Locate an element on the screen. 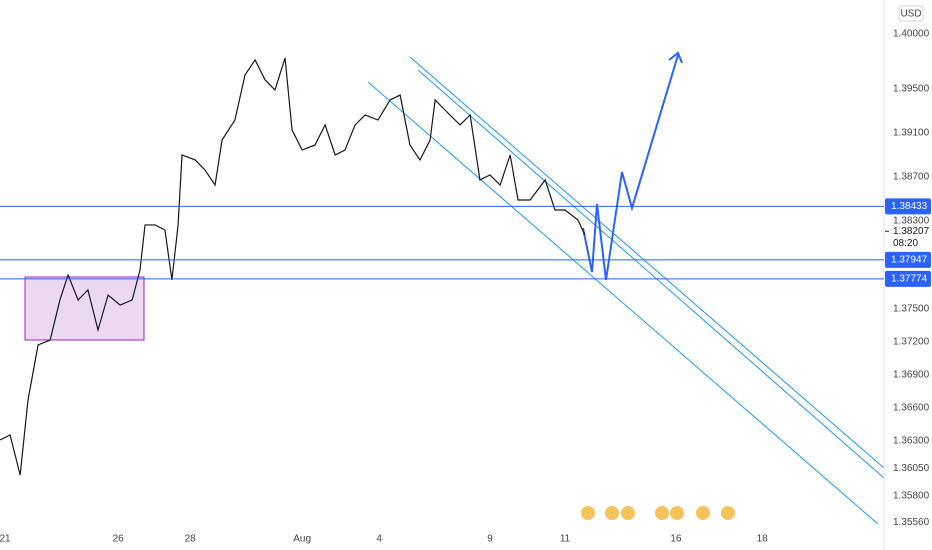 This screenshot has width=932, height=550. x-tick-label: 9 is located at coordinates (490, 539).